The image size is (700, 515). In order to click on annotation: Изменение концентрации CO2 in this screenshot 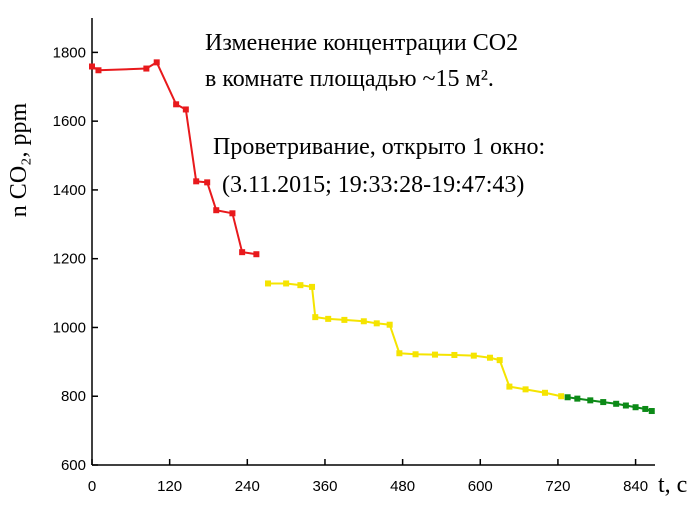, I will do `click(361, 43)`.